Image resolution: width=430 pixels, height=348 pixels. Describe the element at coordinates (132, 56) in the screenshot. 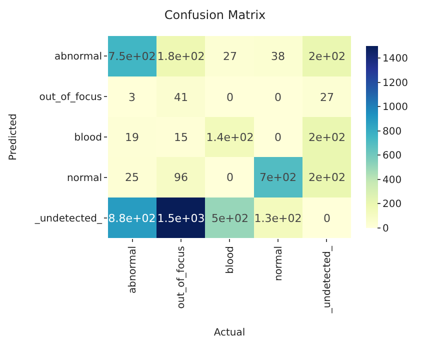

I see `data-label: 7.5e+02` at that location.